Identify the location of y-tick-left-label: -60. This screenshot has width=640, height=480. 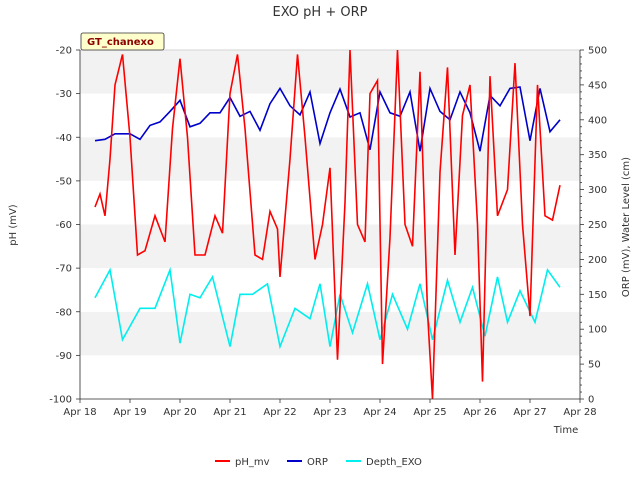
(64, 225).